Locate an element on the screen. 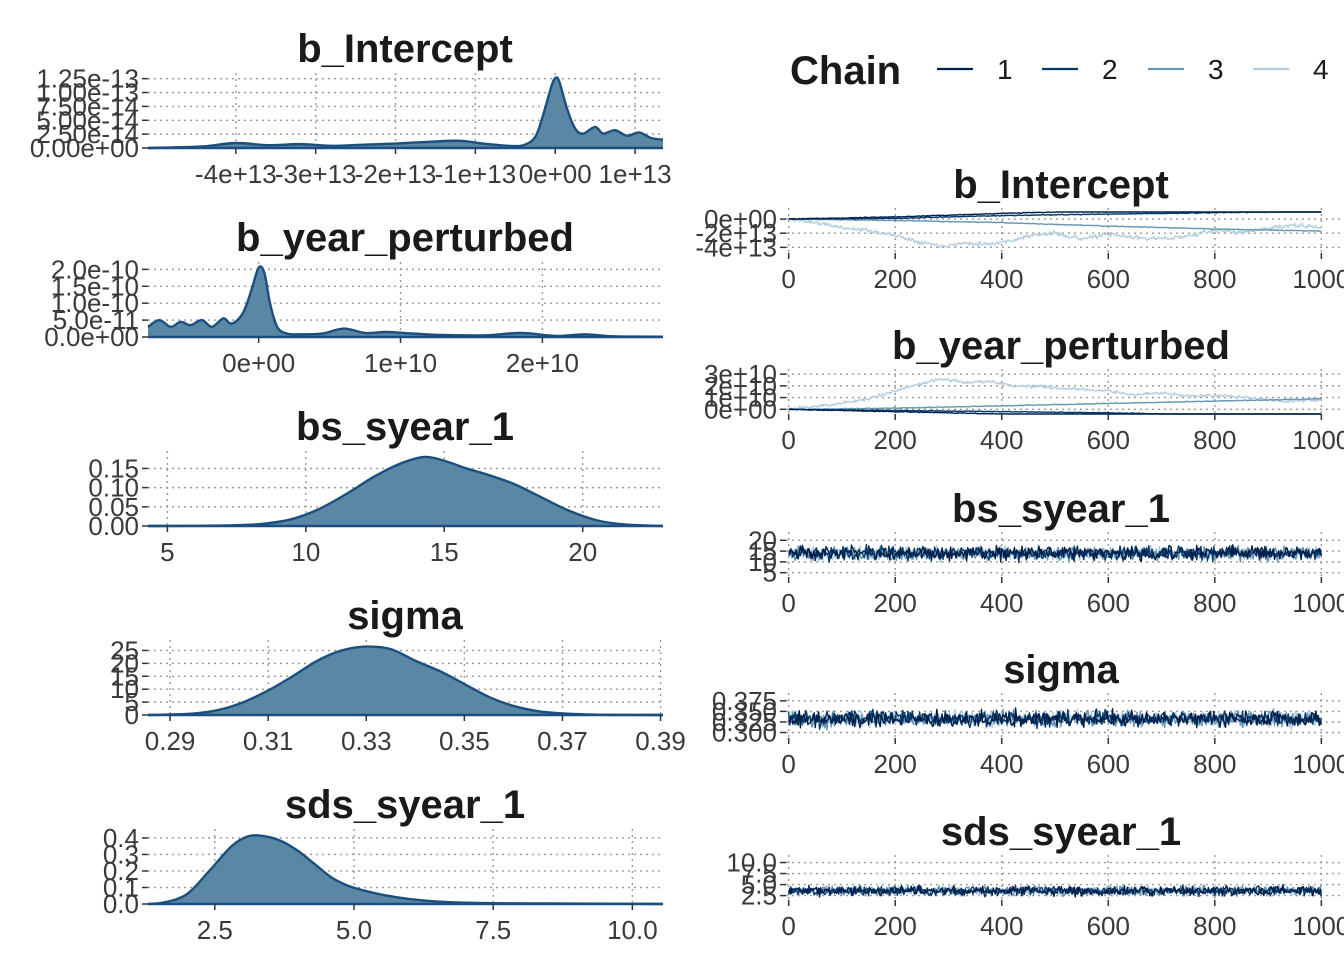  y-tick-label: 5.0 is located at coordinates (759, 885).